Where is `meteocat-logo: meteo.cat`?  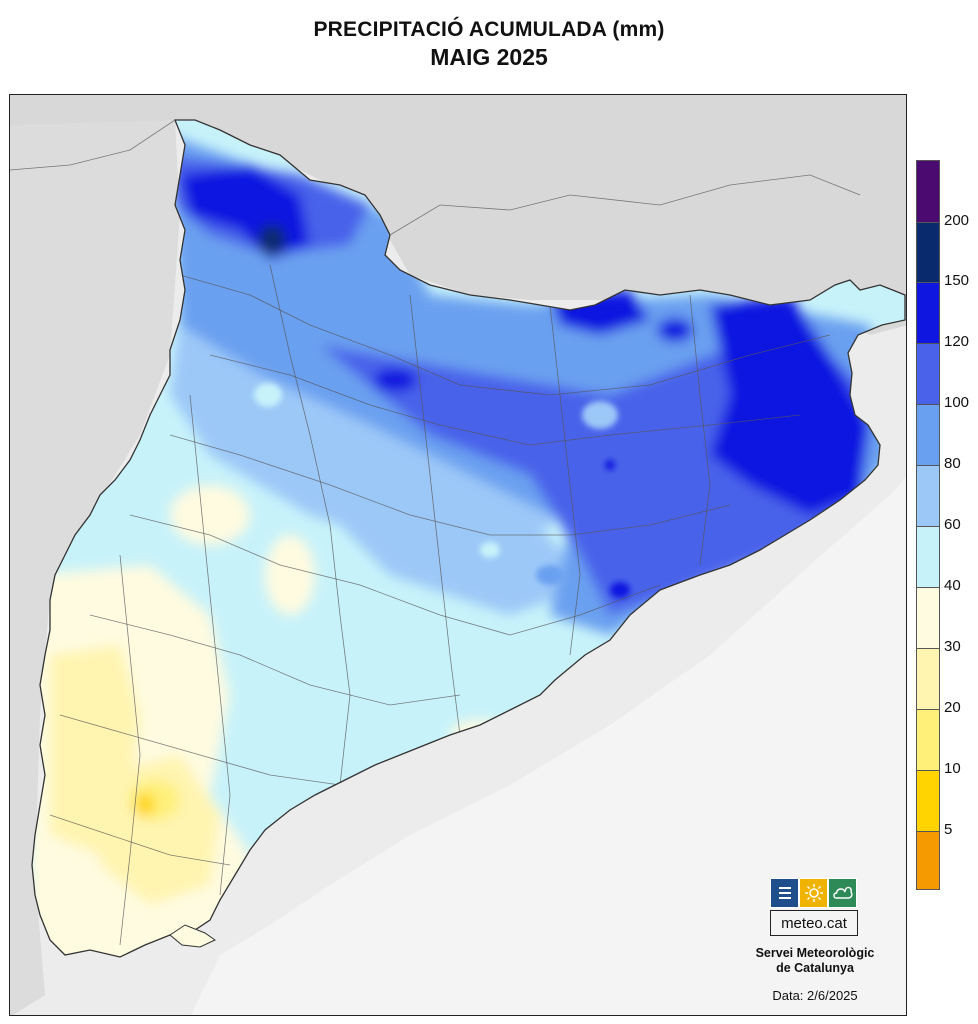 meteocat-logo: meteo.cat is located at coordinates (814, 907).